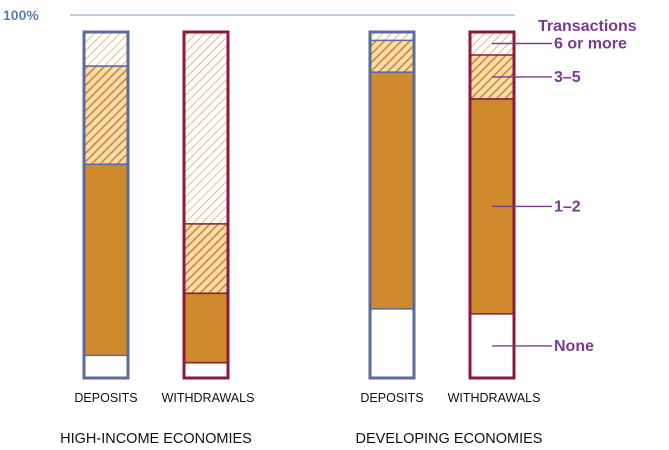  I want to click on legend-title: Transactions, so click(587, 26).